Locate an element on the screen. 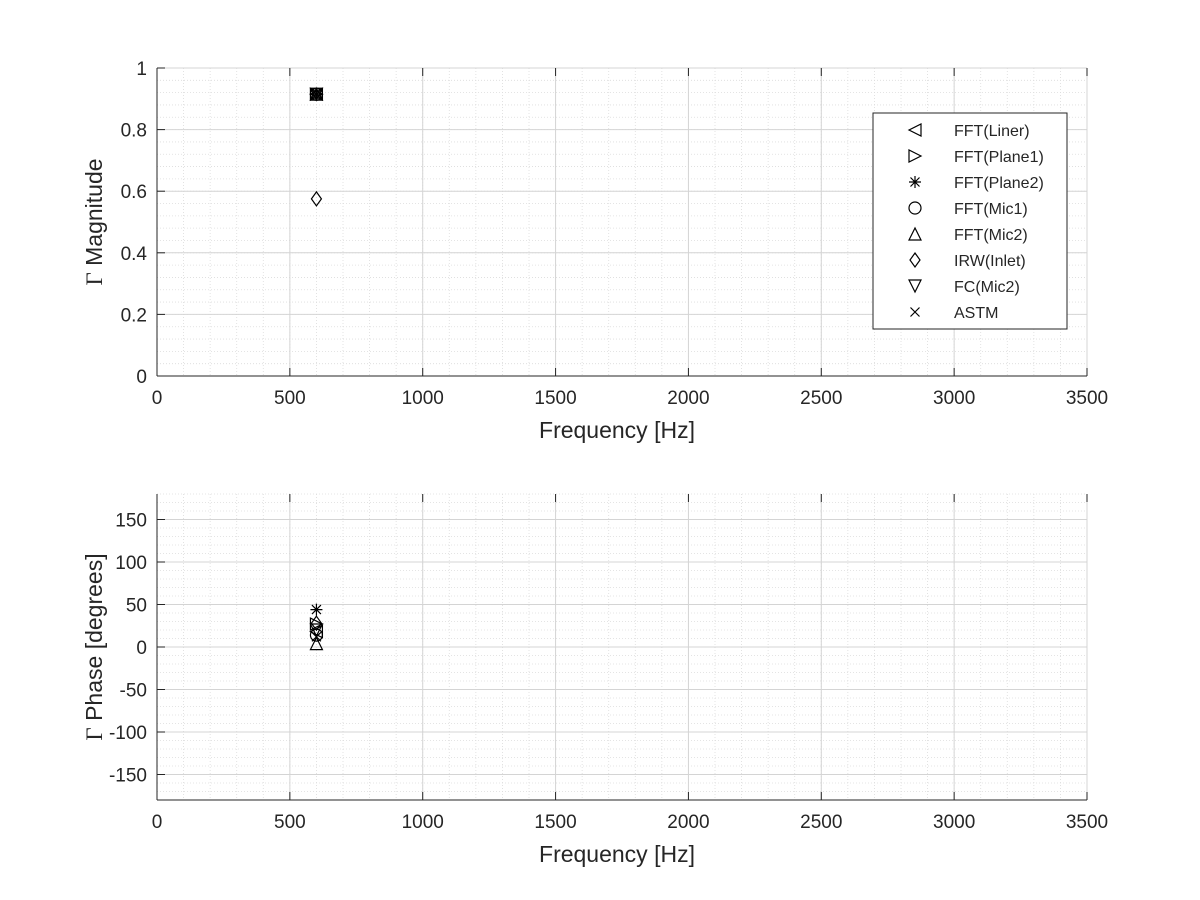 The height and width of the screenshot is (900, 1200). legend-entry-label: FC(Mic2) is located at coordinates (987, 287).